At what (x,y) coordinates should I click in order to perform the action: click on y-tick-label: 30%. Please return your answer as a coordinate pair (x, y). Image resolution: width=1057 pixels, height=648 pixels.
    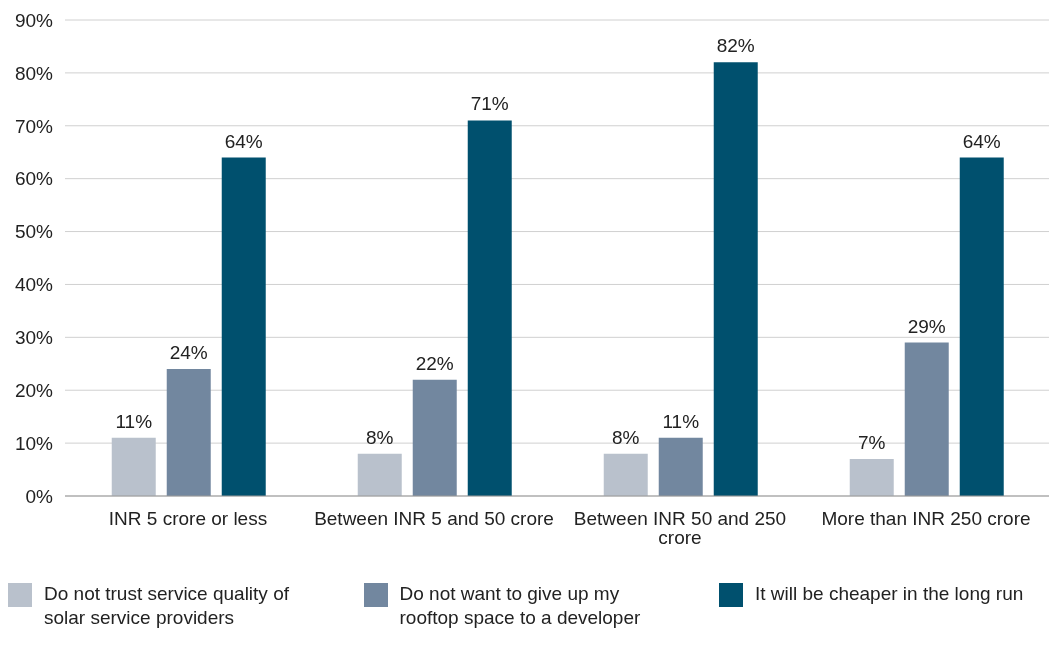
    Looking at the image, I should click on (34, 338).